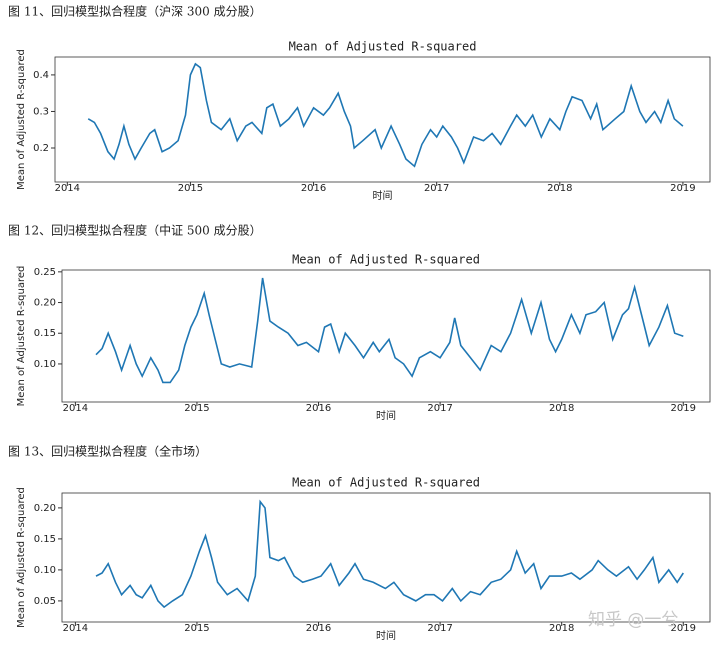  What do you see at coordinates (41, 111) in the screenshot?
I see `y-tick-label: 0.3` at bounding box center [41, 111].